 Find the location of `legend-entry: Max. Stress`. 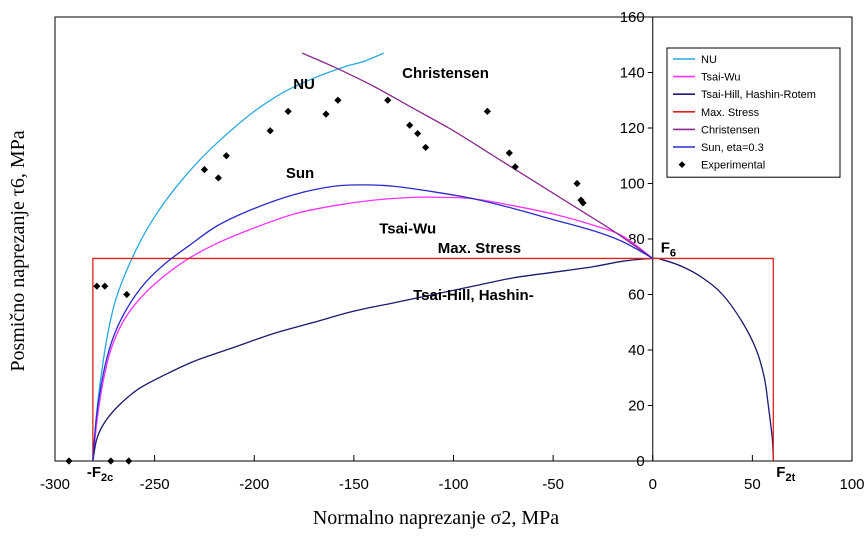

legend-entry: Max. Stress is located at coordinates (730, 113).